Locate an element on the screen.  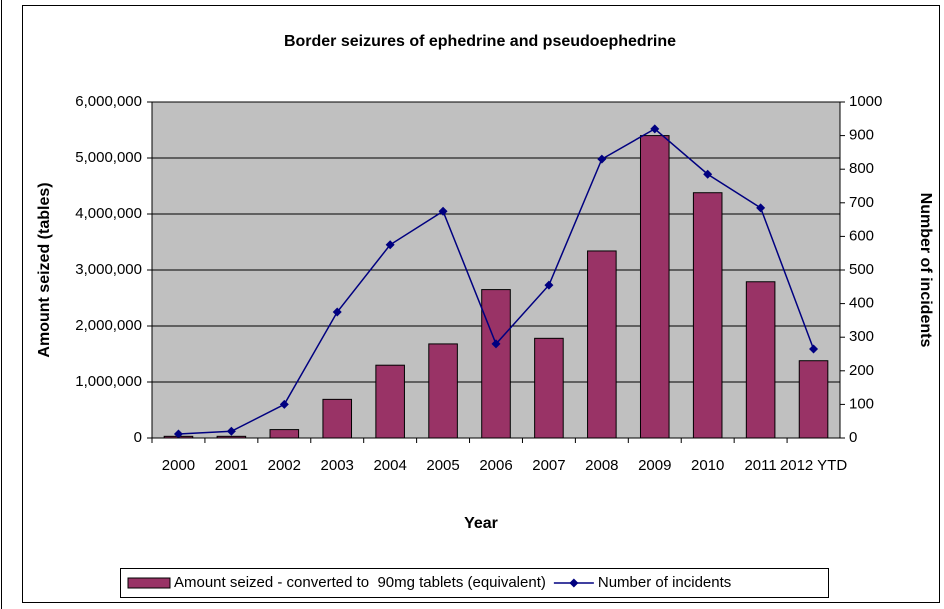
y2-tick-label: 500 is located at coordinates (861, 269).